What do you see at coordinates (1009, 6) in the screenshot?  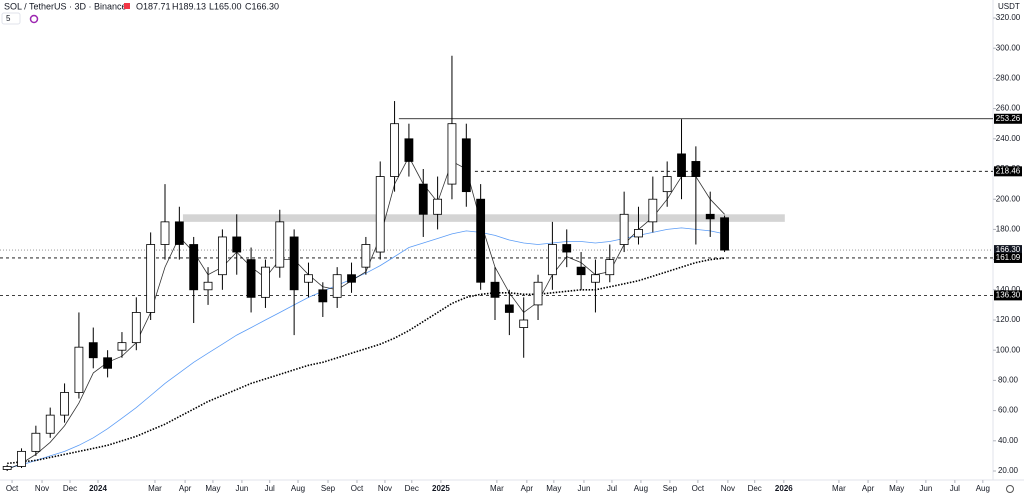 I see `currency: USDT` at bounding box center [1009, 6].